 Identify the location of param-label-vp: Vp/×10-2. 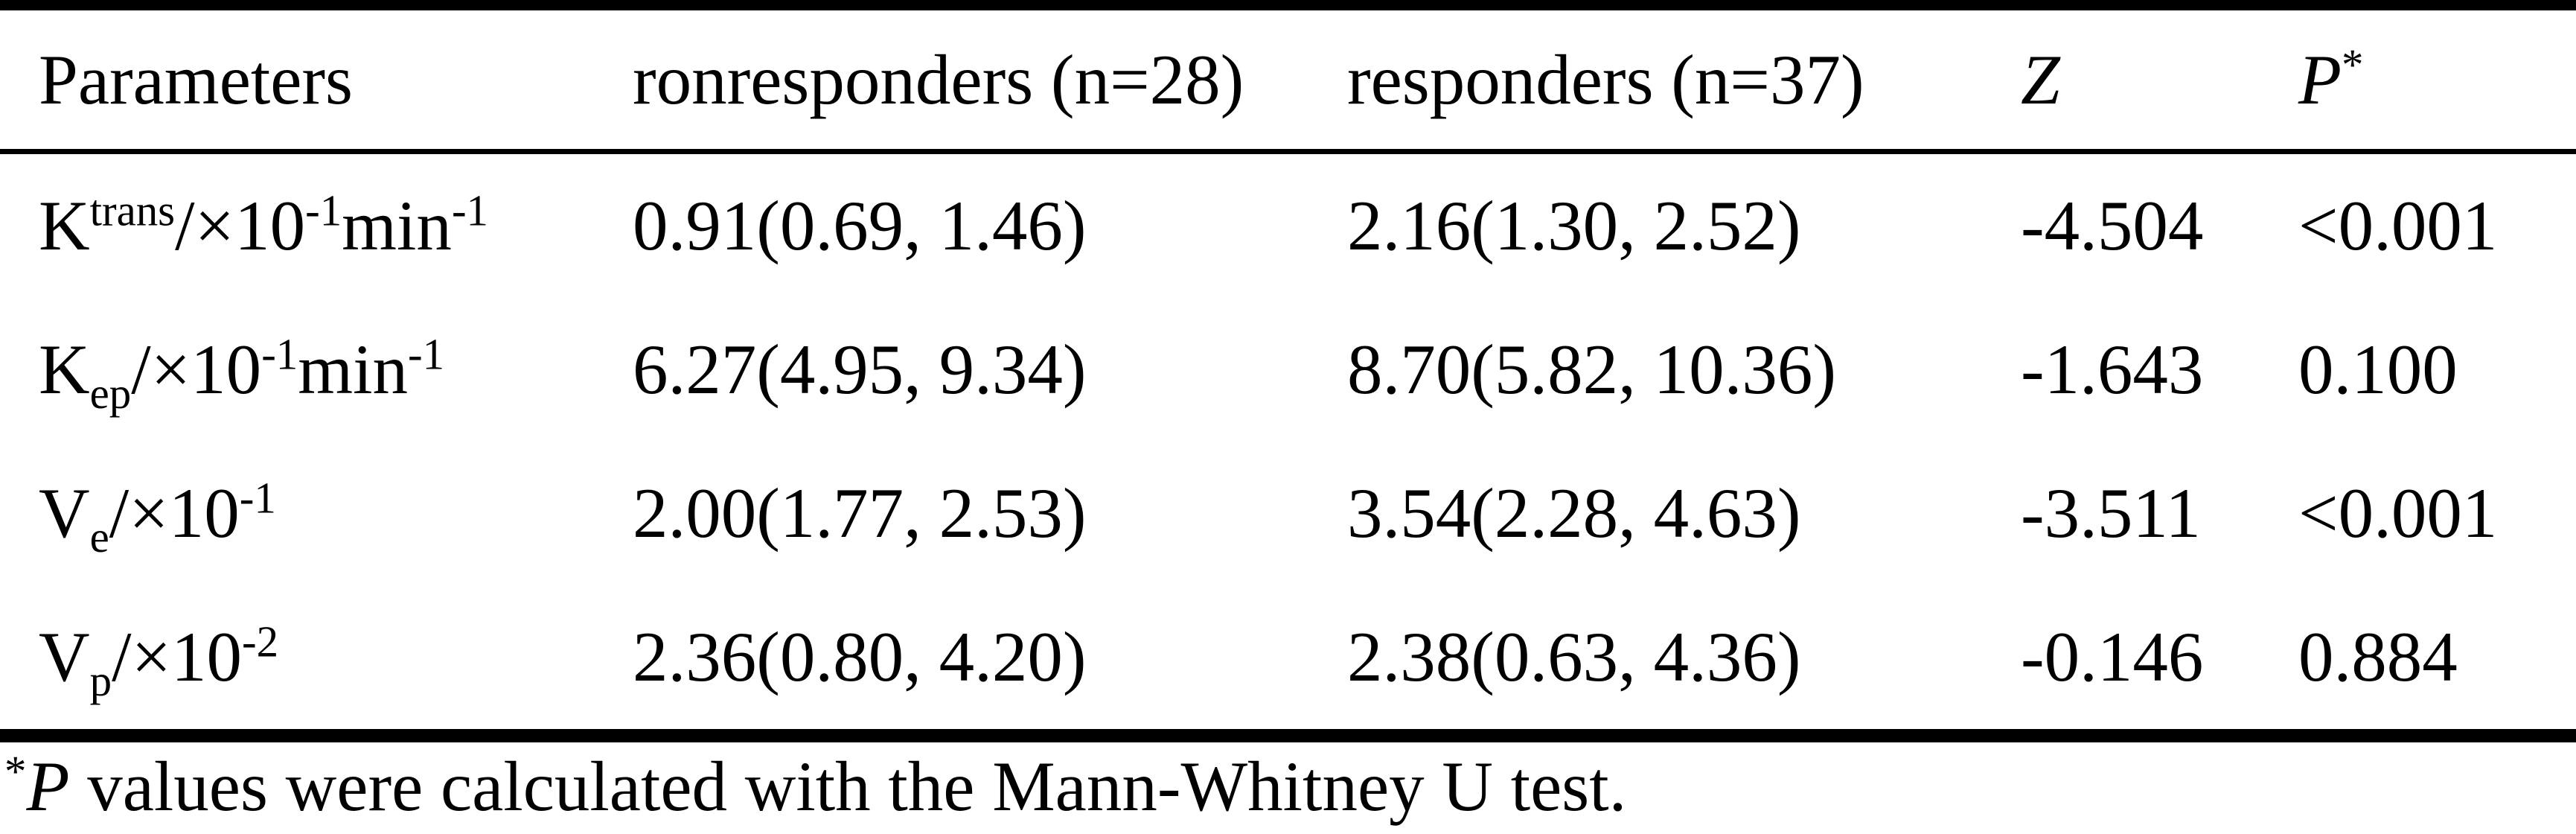
(316, 662).